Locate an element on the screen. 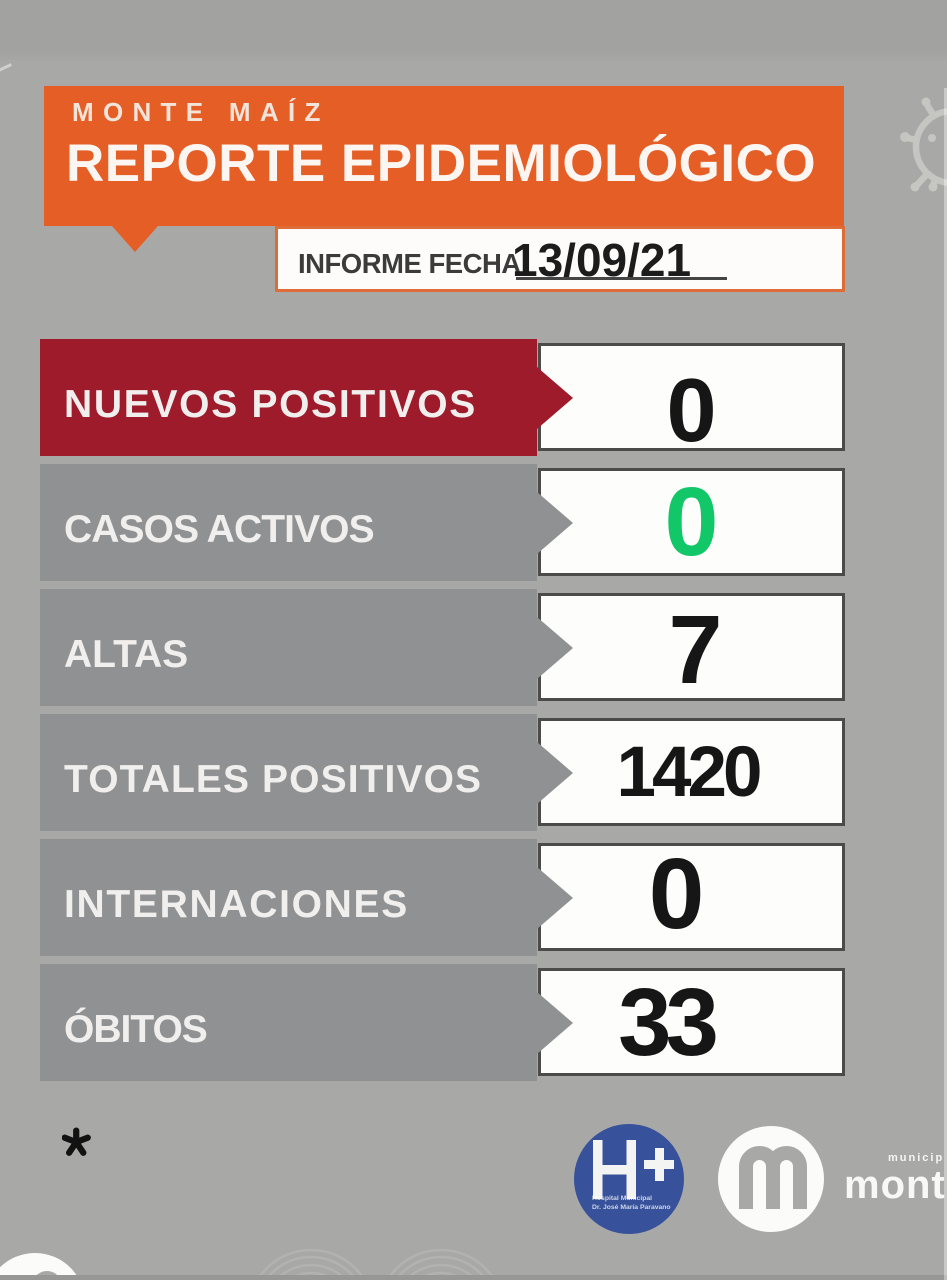 The height and width of the screenshot is (1280, 947). svg-text: Hospital Municipal is located at coordinates (622, 1198).